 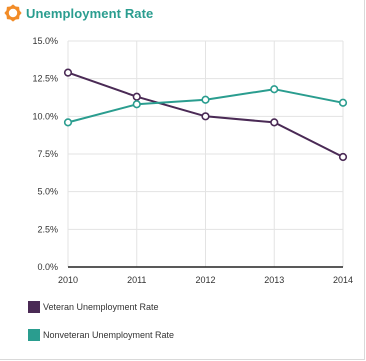 What do you see at coordinates (34, 307) in the screenshot?
I see `legend-swatch-veteran` at bounding box center [34, 307].